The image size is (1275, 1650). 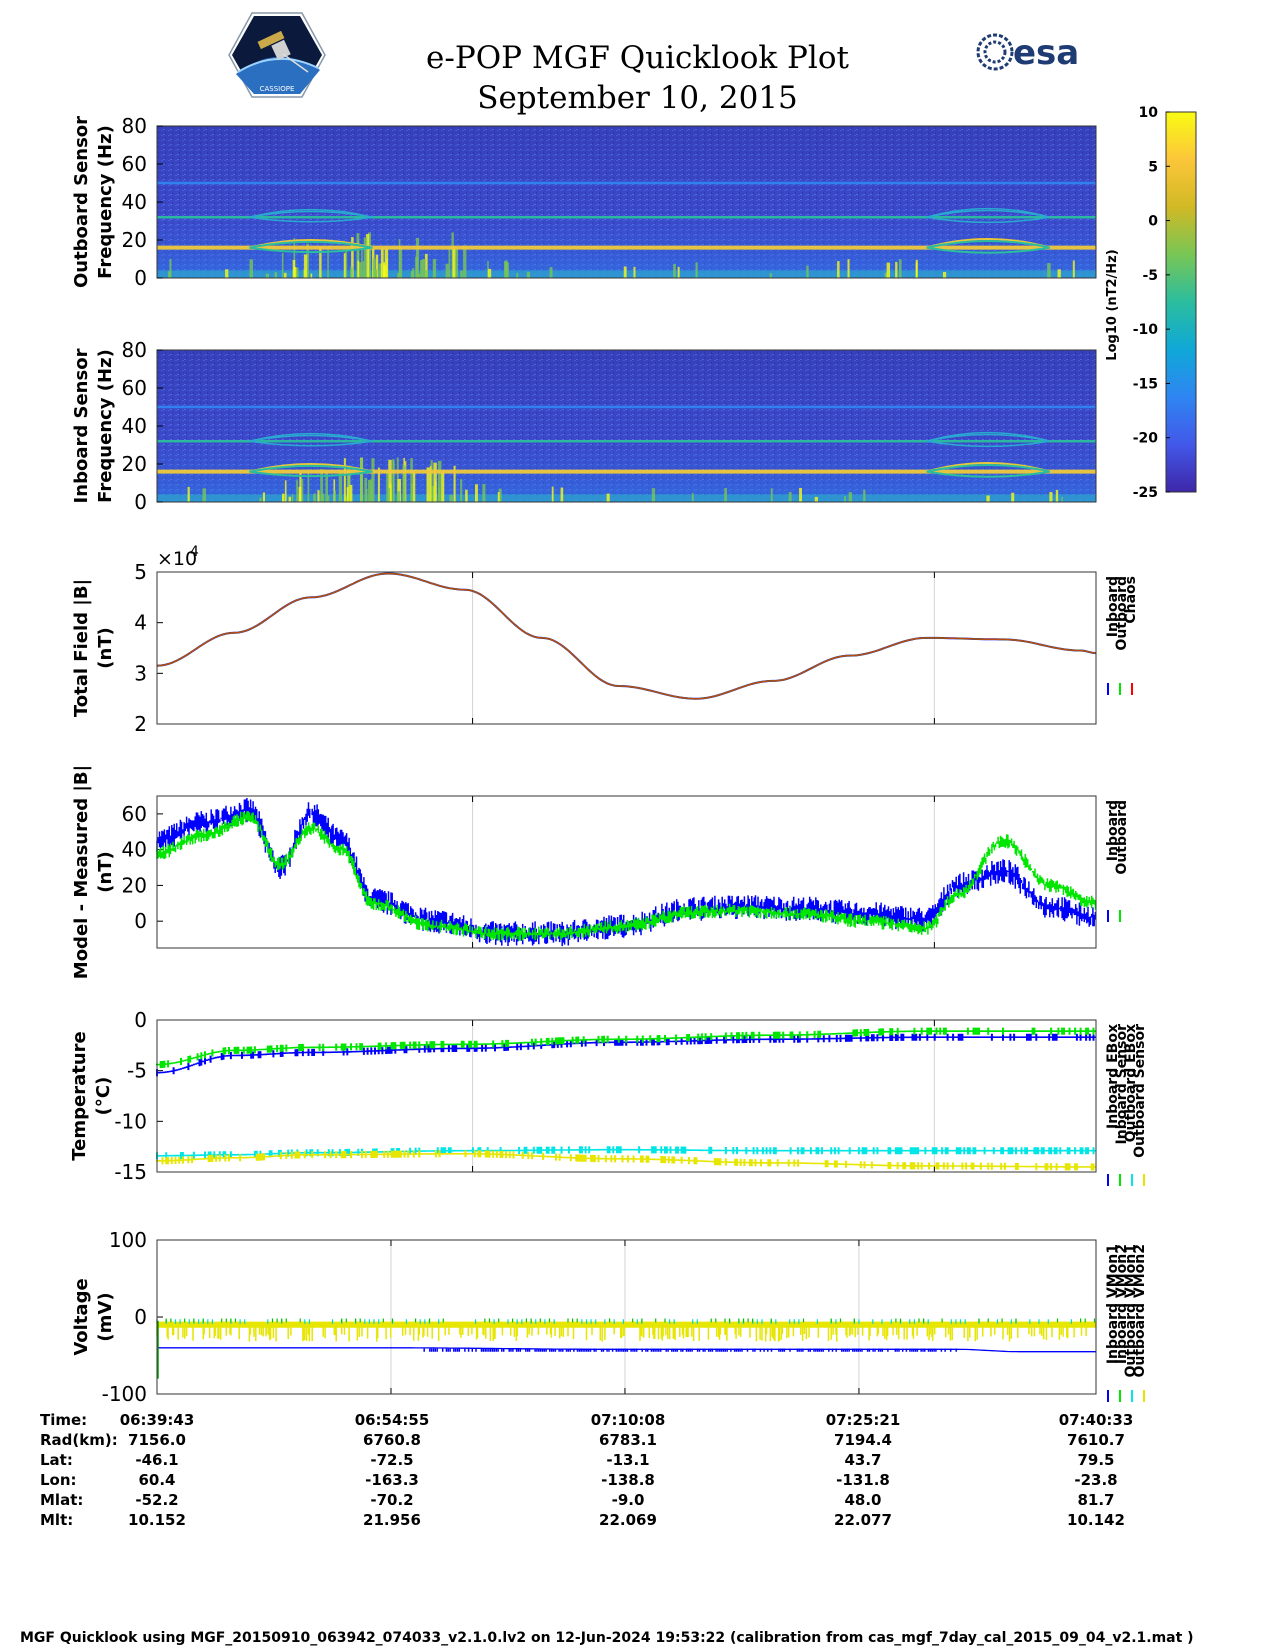 I want to click on inboard-vmon1-trace, so click(x=626, y=1350).